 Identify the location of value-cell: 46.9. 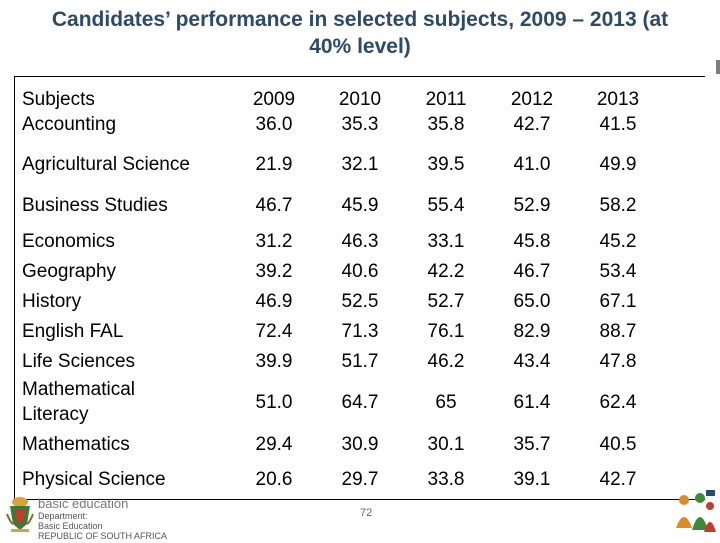
(274, 301).